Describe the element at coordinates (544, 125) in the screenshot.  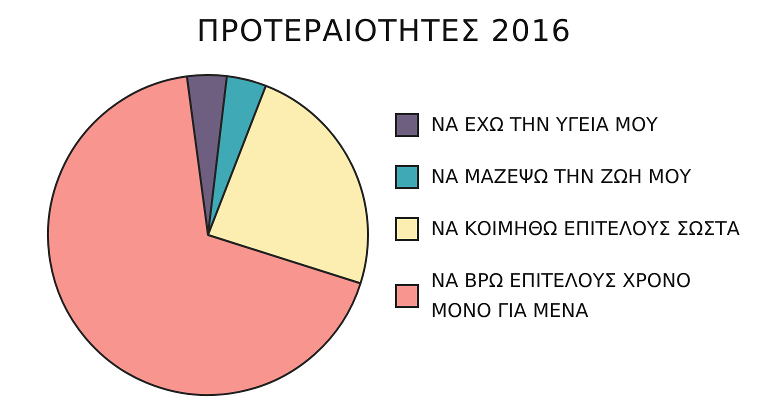
I see `legend-label: ΝΑ ΕΧΩ ΤΗΝ ΥΓΕΙΑ ΜΟΥ` at that location.